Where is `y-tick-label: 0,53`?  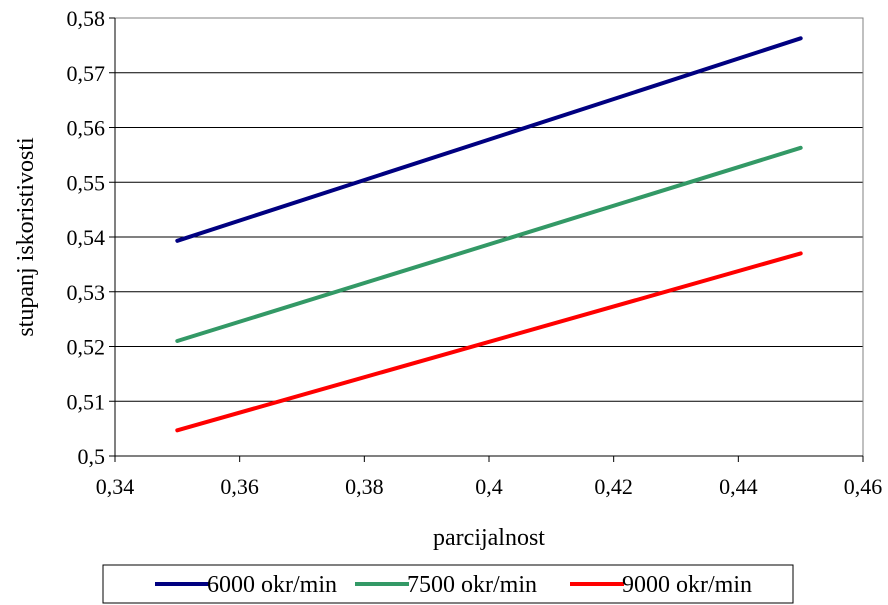
y-tick-label: 0,53 is located at coordinates (86, 292).